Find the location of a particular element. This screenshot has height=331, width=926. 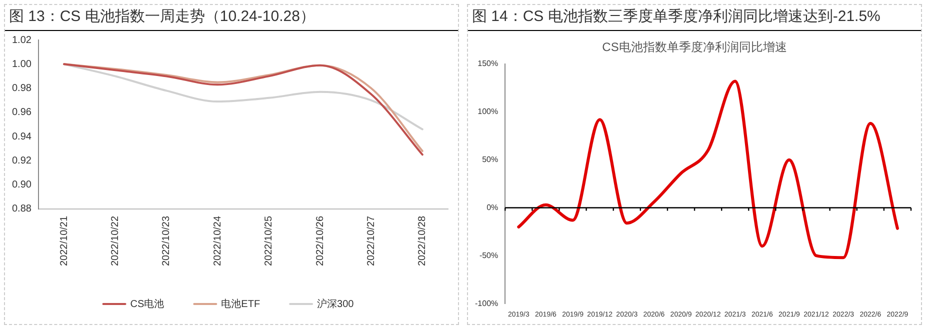

x-tick-label: 2022/10/22 is located at coordinates (115, 241).